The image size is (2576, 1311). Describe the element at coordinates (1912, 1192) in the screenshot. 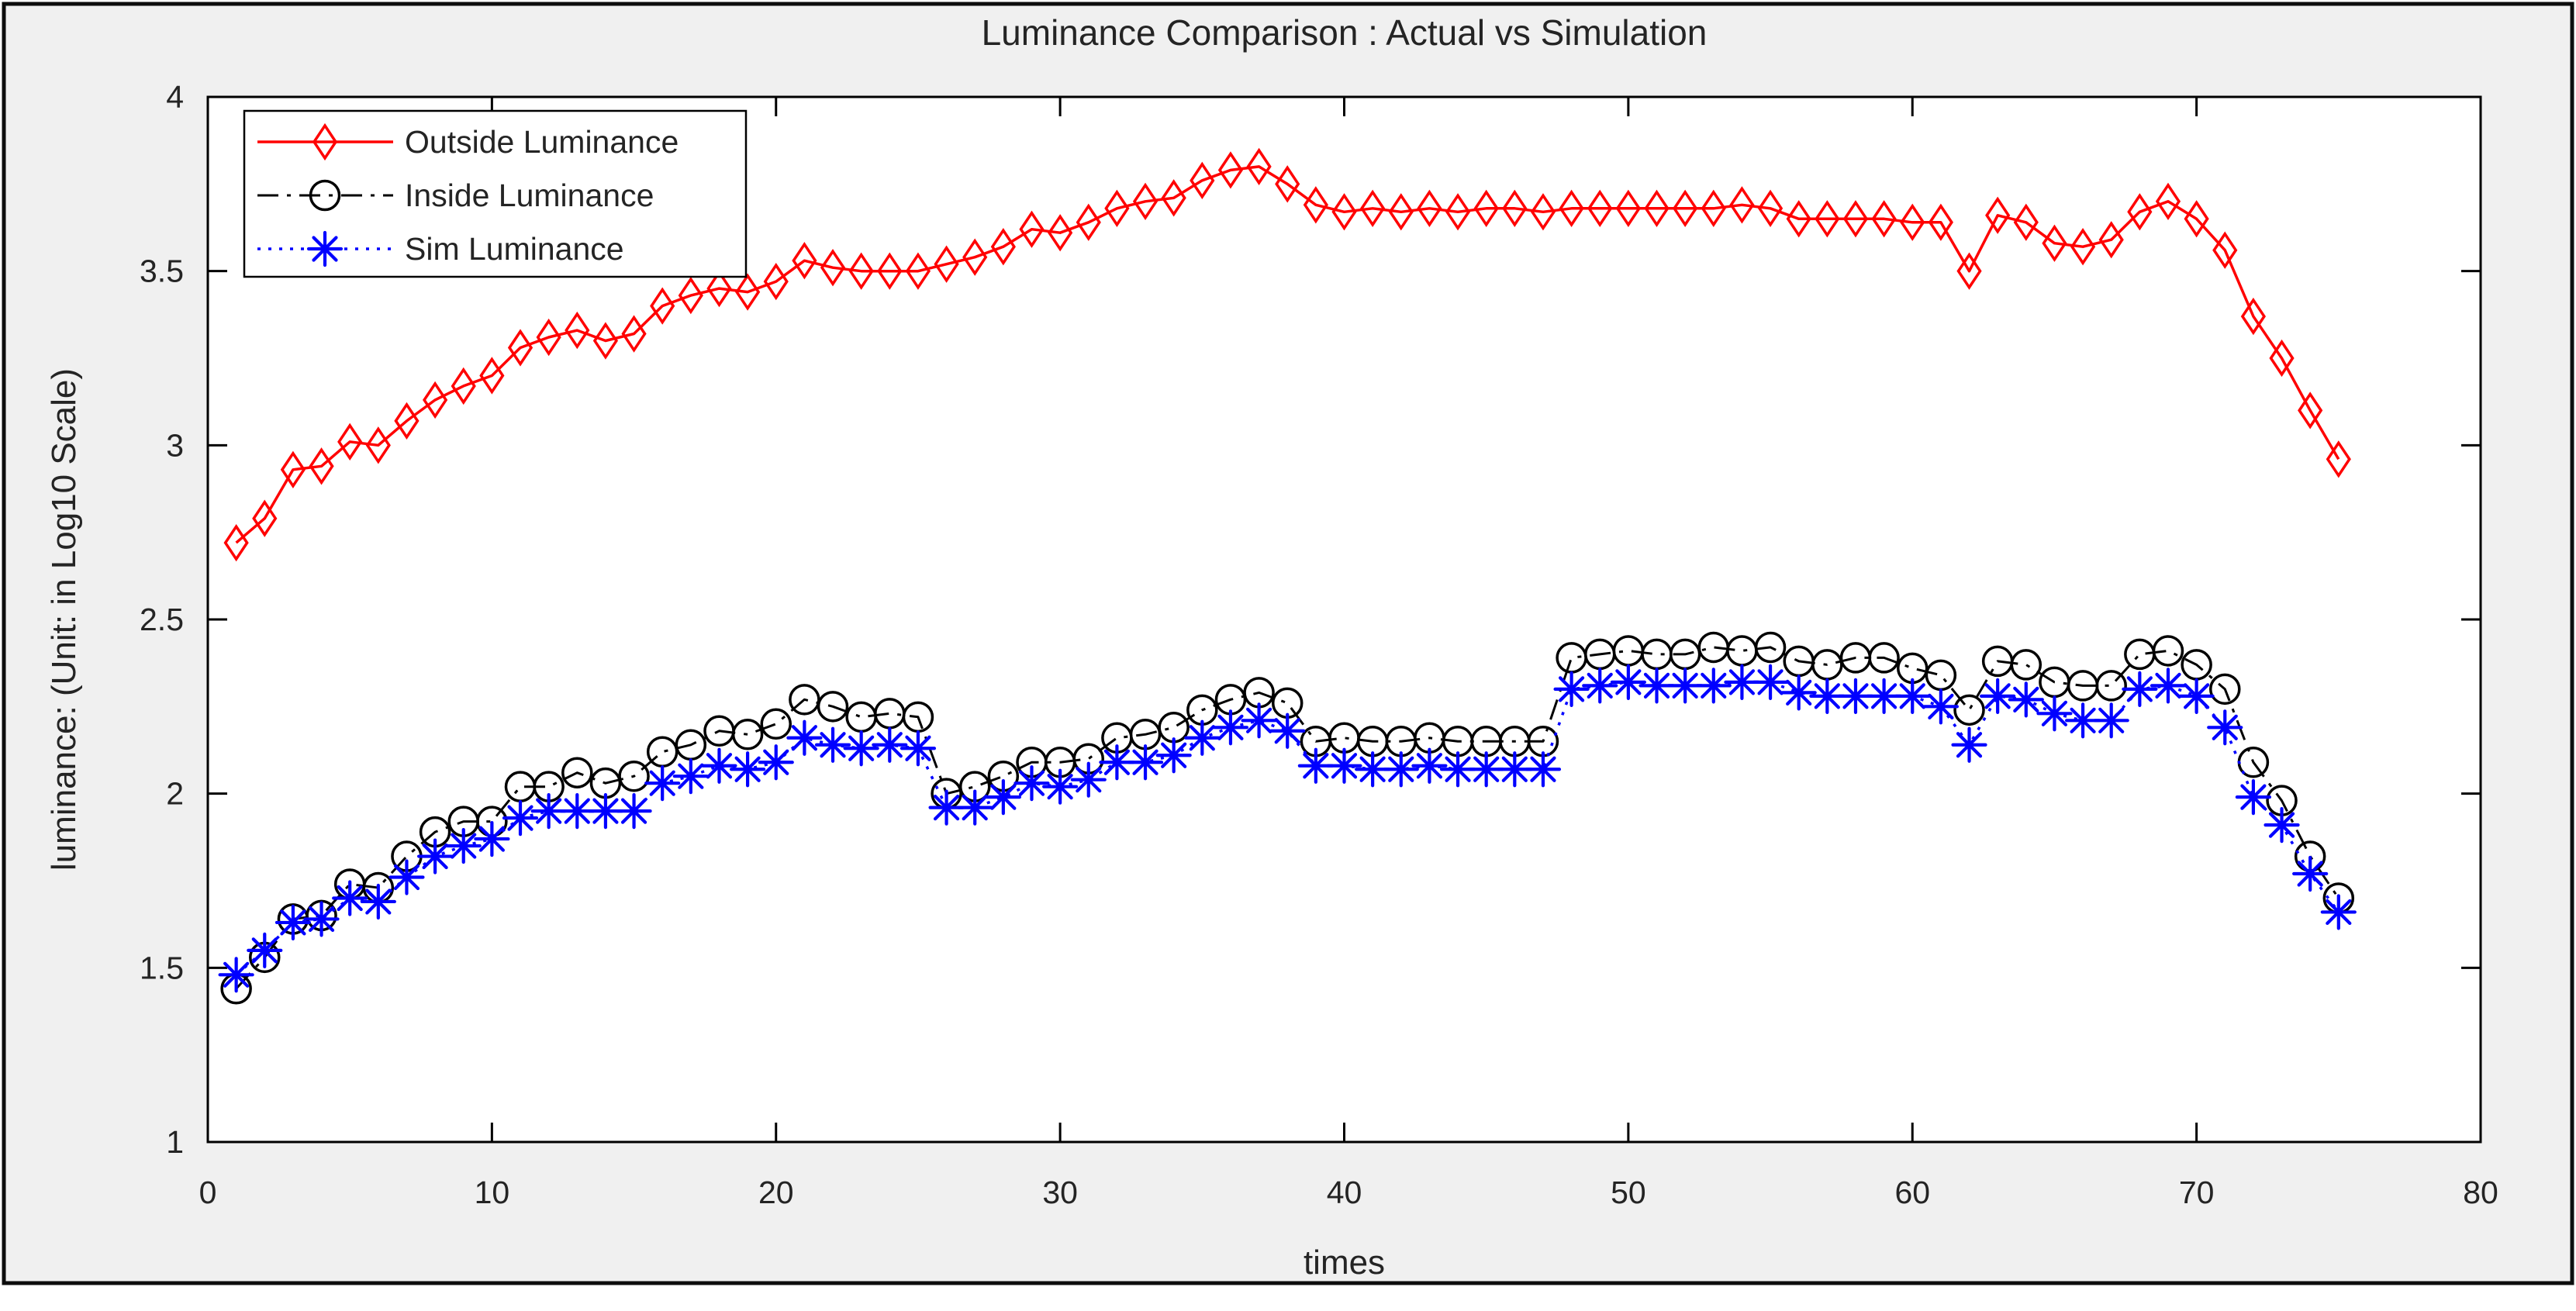

I see `x-tick-label: 60` at that location.